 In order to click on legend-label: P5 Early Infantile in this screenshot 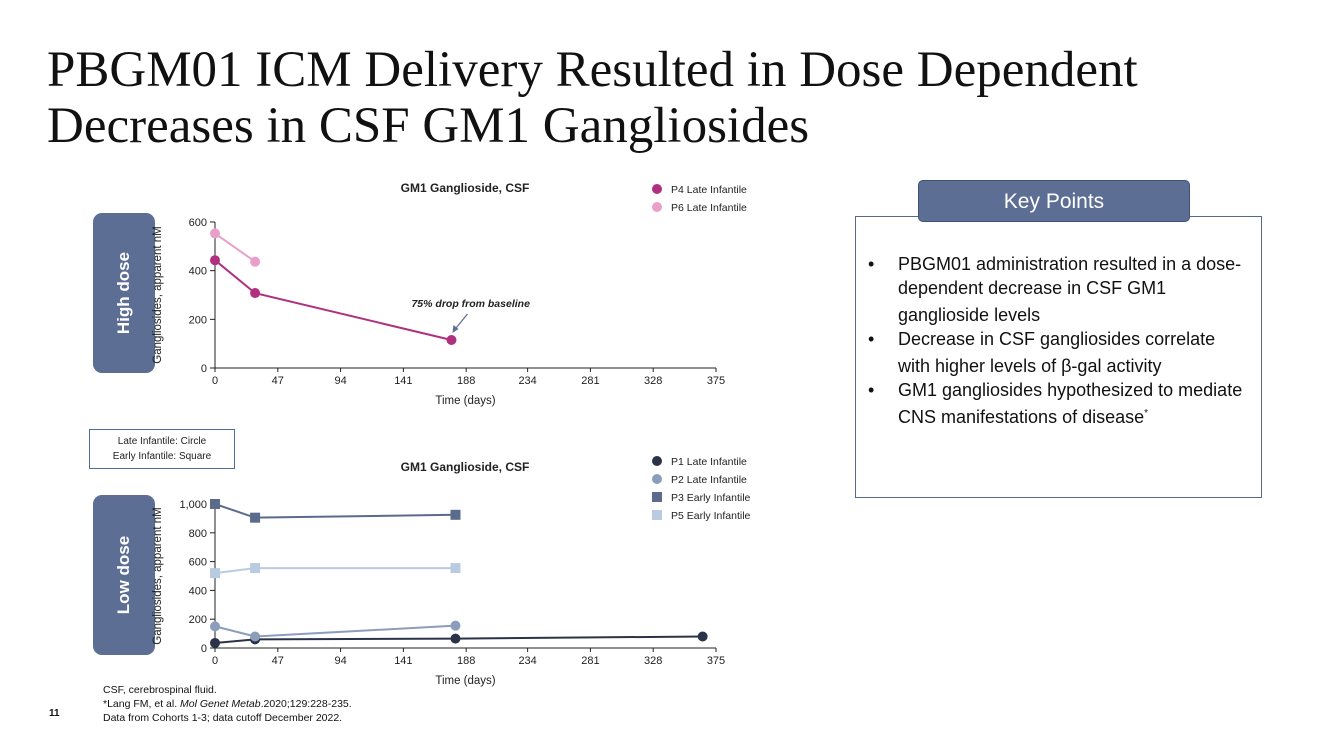, I will do `click(711, 516)`.